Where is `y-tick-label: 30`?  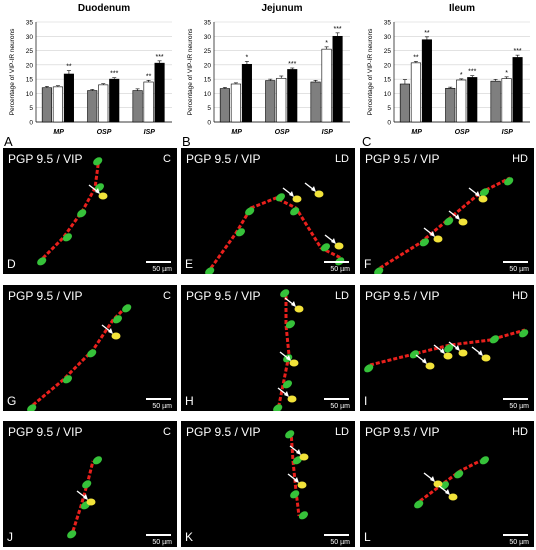
y-tick-label: 30 is located at coordinates (208, 37).